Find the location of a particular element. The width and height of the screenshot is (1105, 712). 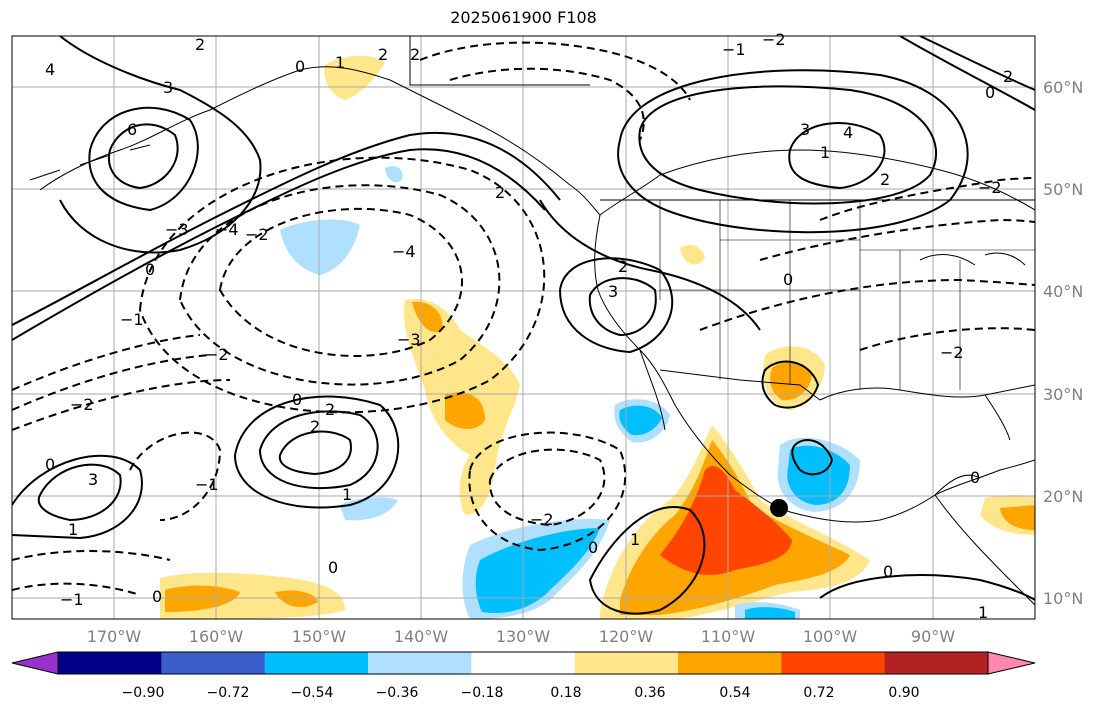

colorbar-extend-high is located at coordinates (1011, 663).